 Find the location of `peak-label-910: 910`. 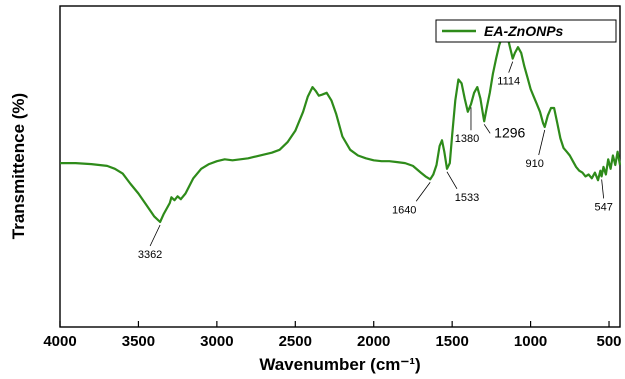

peak-label-910: 910 is located at coordinates (535, 164).